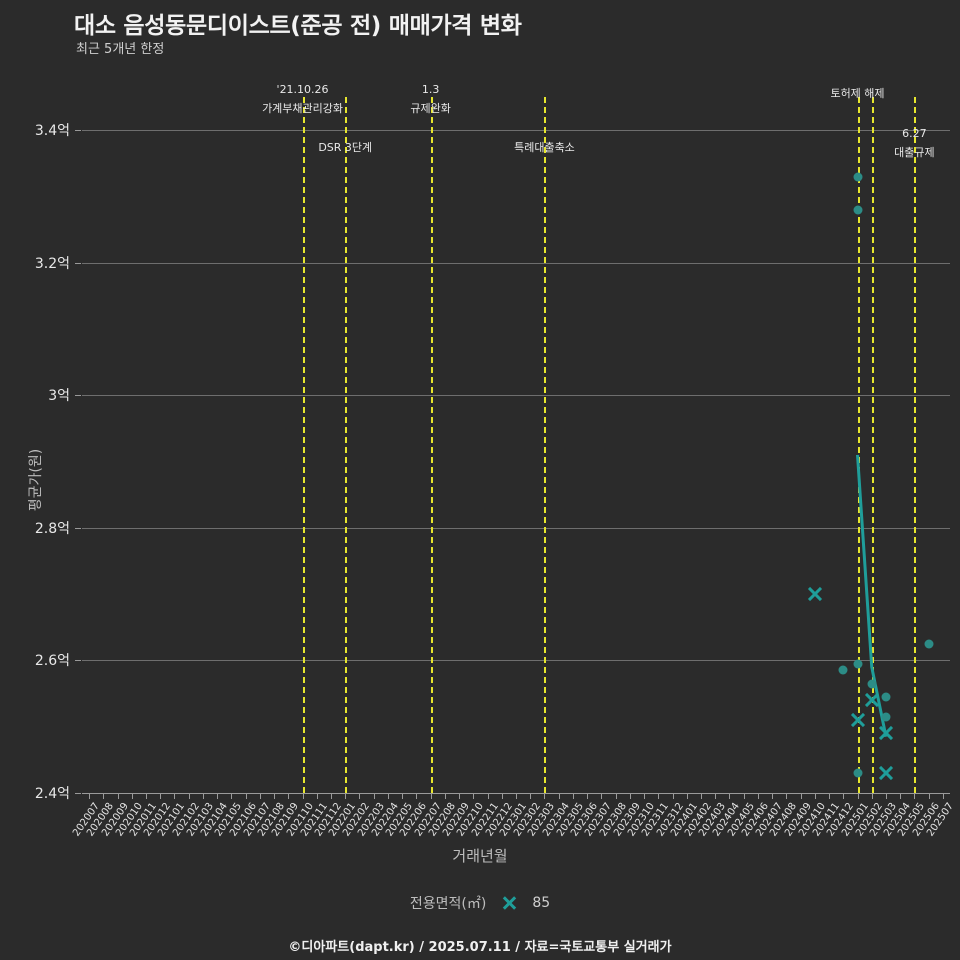  Describe the element at coordinates (480, 856) in the screenshot. I see `x-axis-title: 거래년월` at that location.